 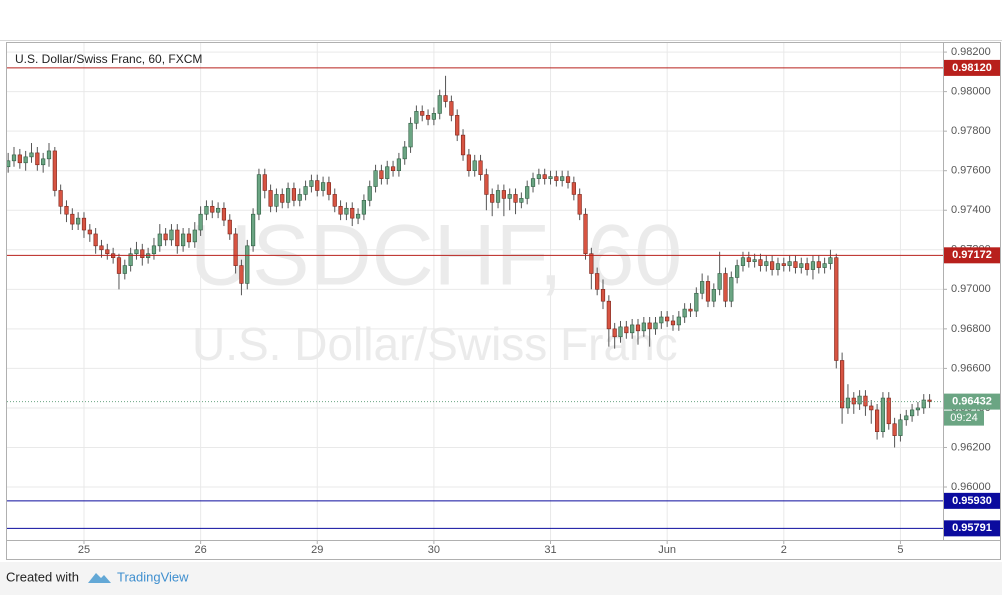 I want to click on footer-bar, so click(x=501, y=578).